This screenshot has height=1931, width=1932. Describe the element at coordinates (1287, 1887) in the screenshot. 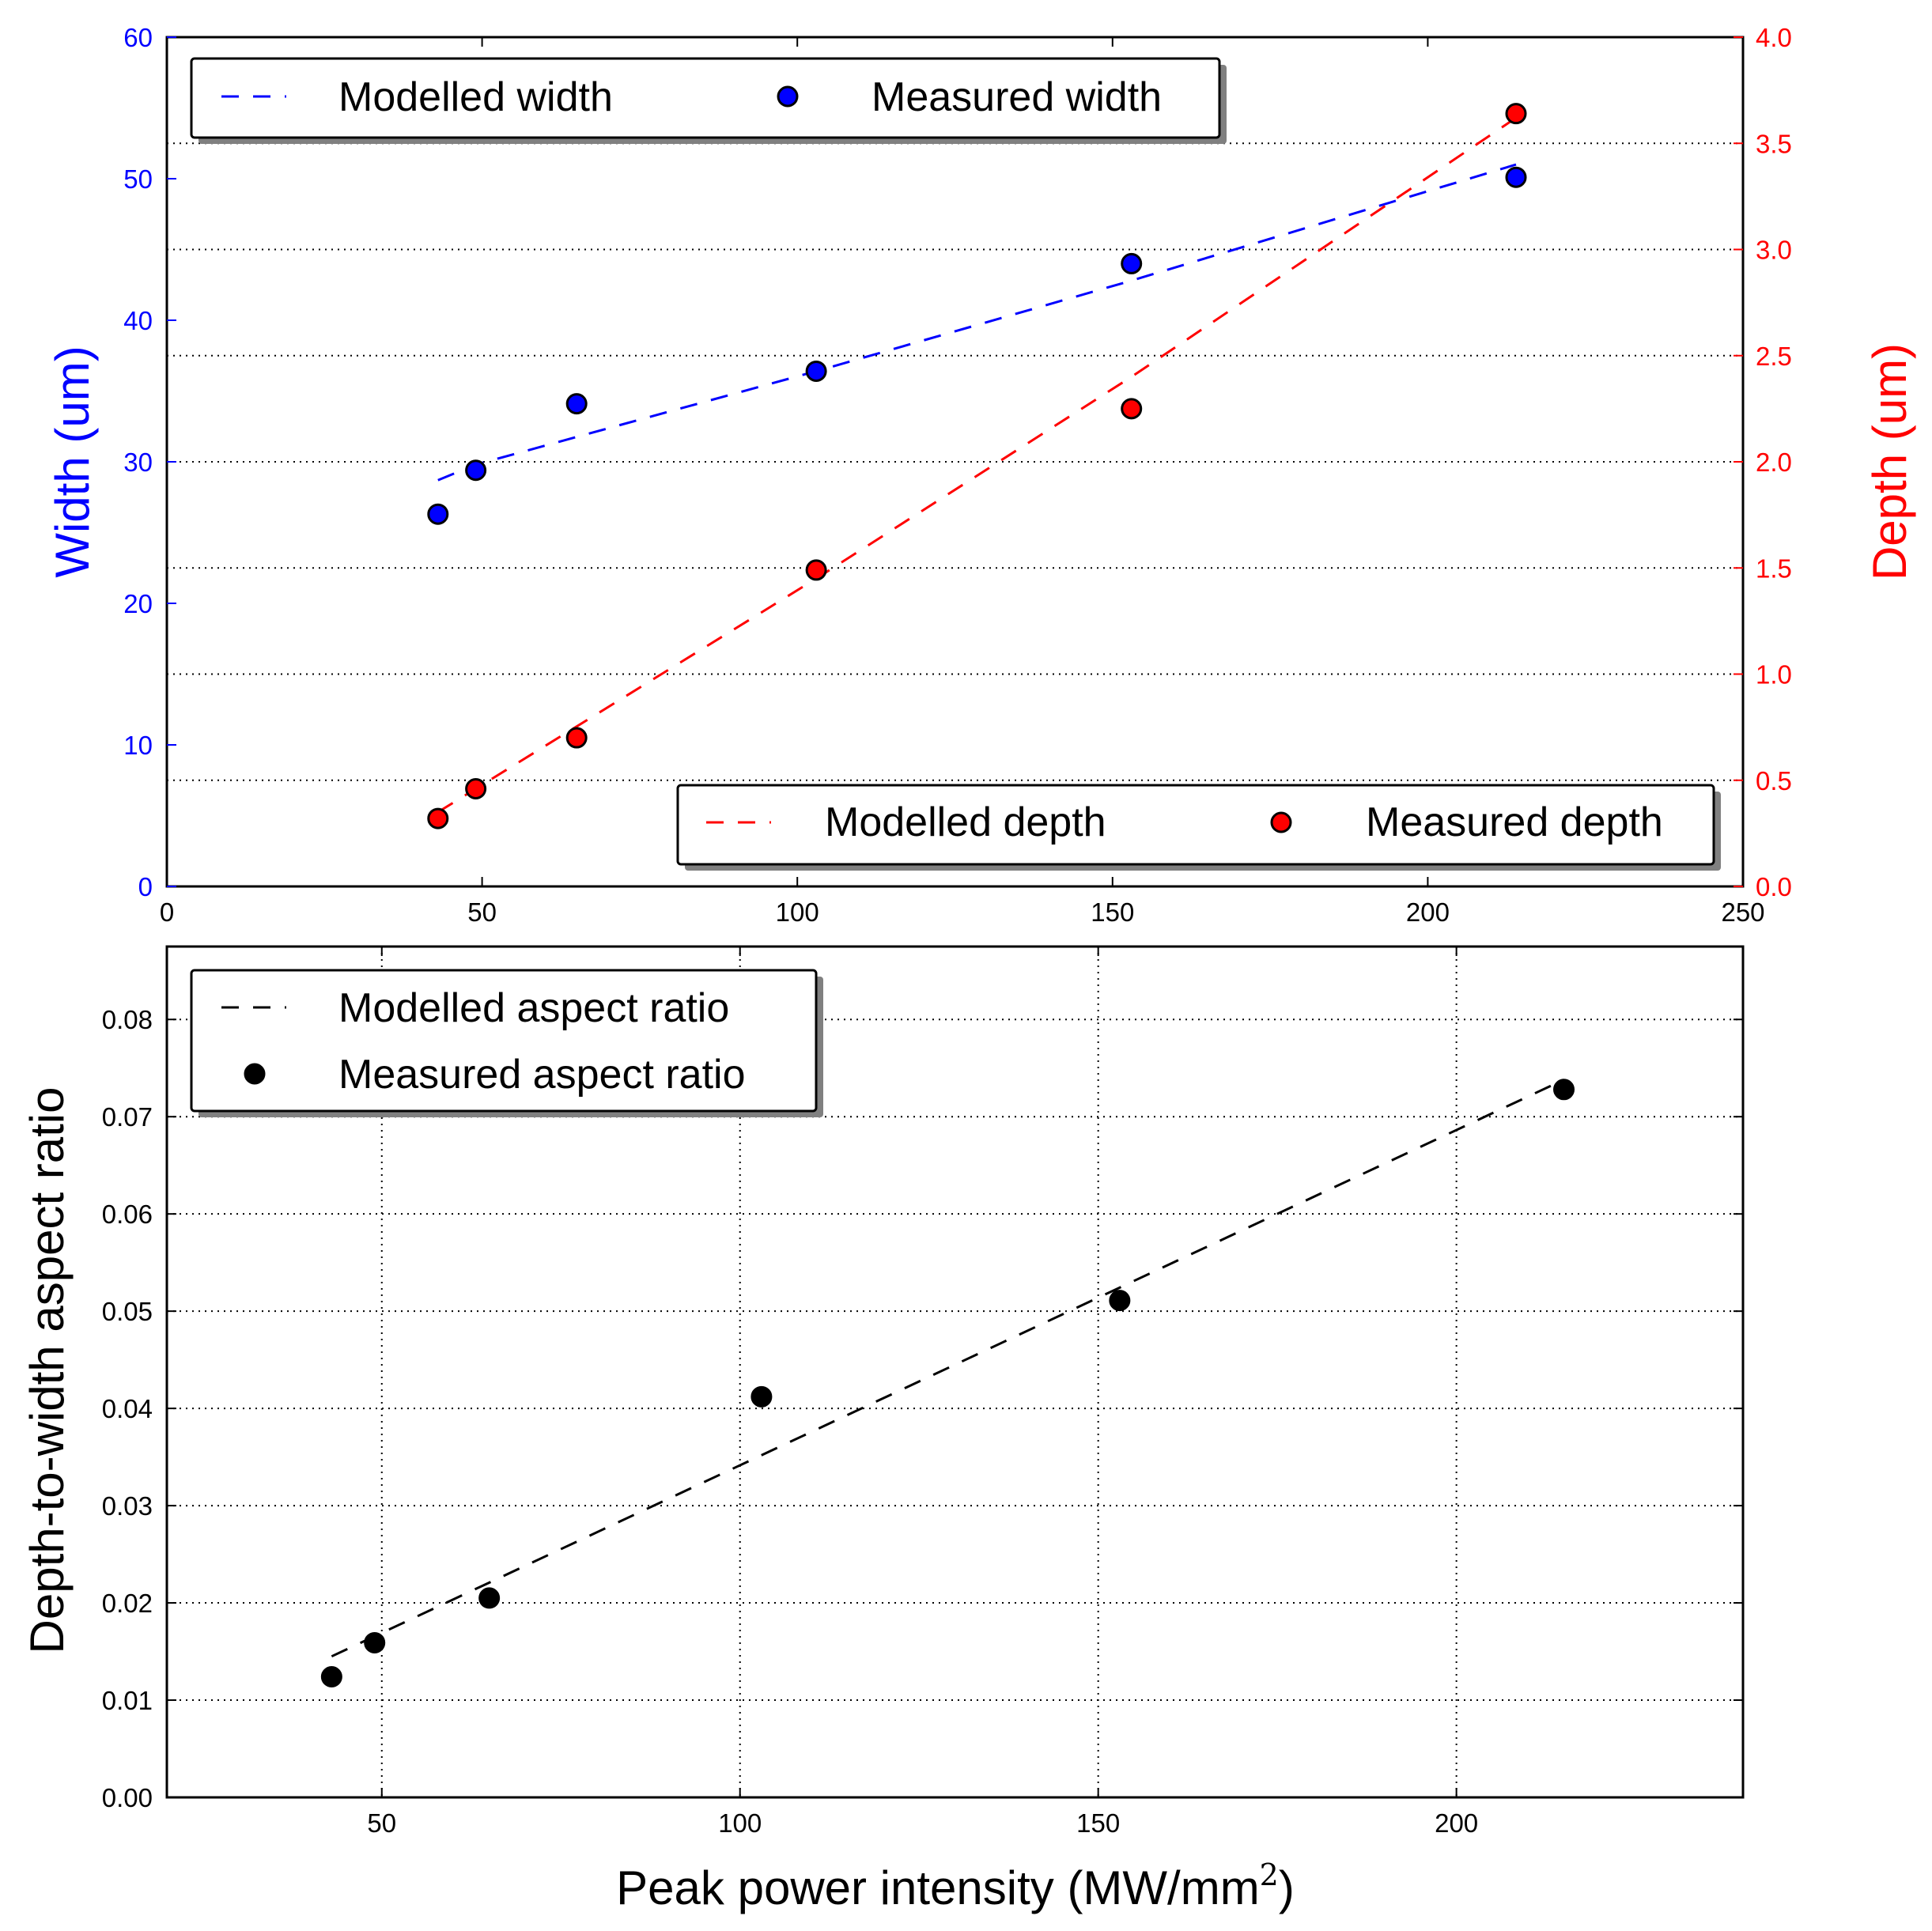

I see `x-label-suffix: )` at that location.